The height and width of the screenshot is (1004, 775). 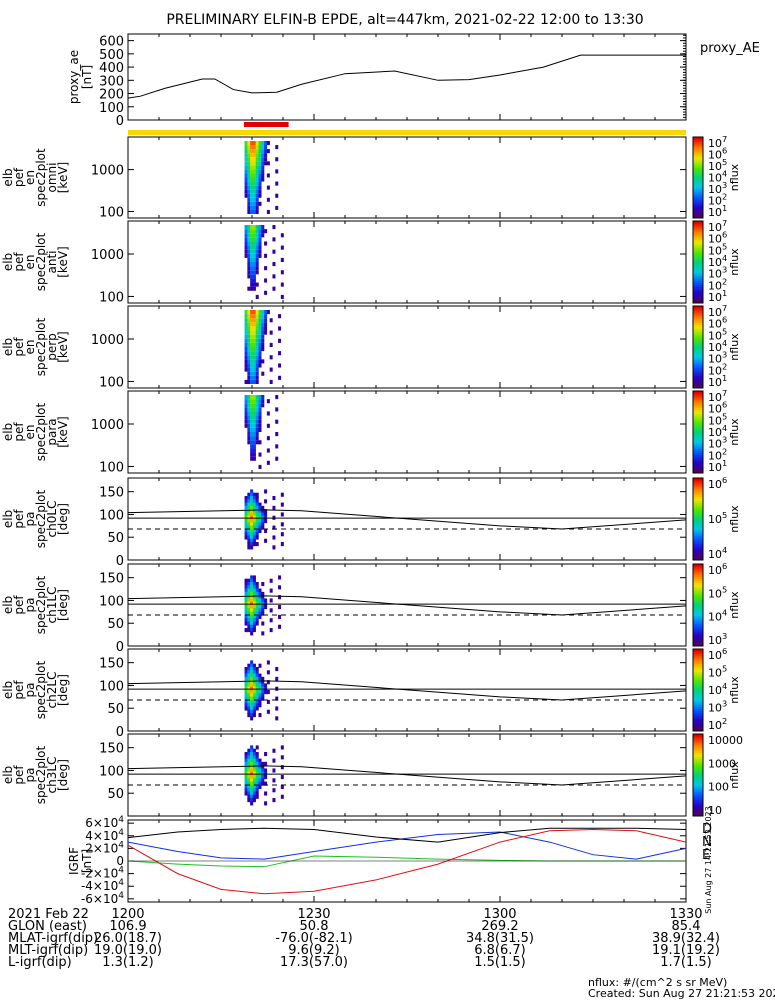 What do you see at coordinates (115, 709) in the screenshot?
I see `pa_ch2-ytick-label: 50` at bounding box center [115, 709].